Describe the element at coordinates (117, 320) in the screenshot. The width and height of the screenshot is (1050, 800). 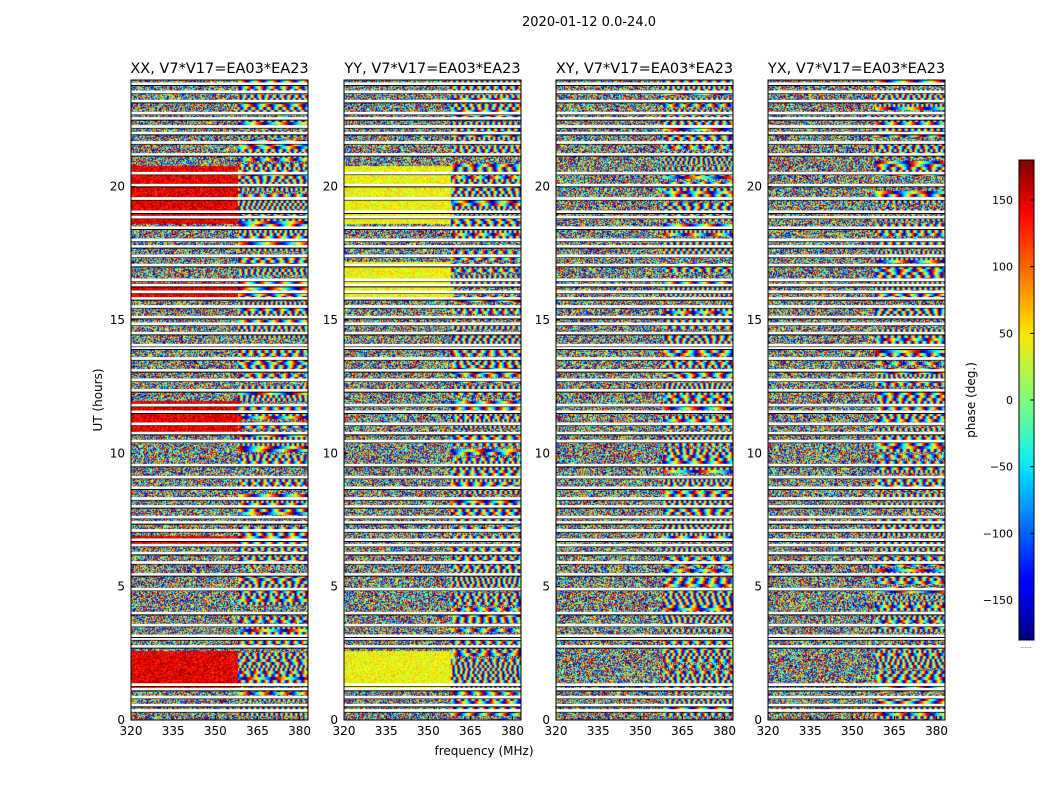
I see `y-tick-label: 15` at that location.